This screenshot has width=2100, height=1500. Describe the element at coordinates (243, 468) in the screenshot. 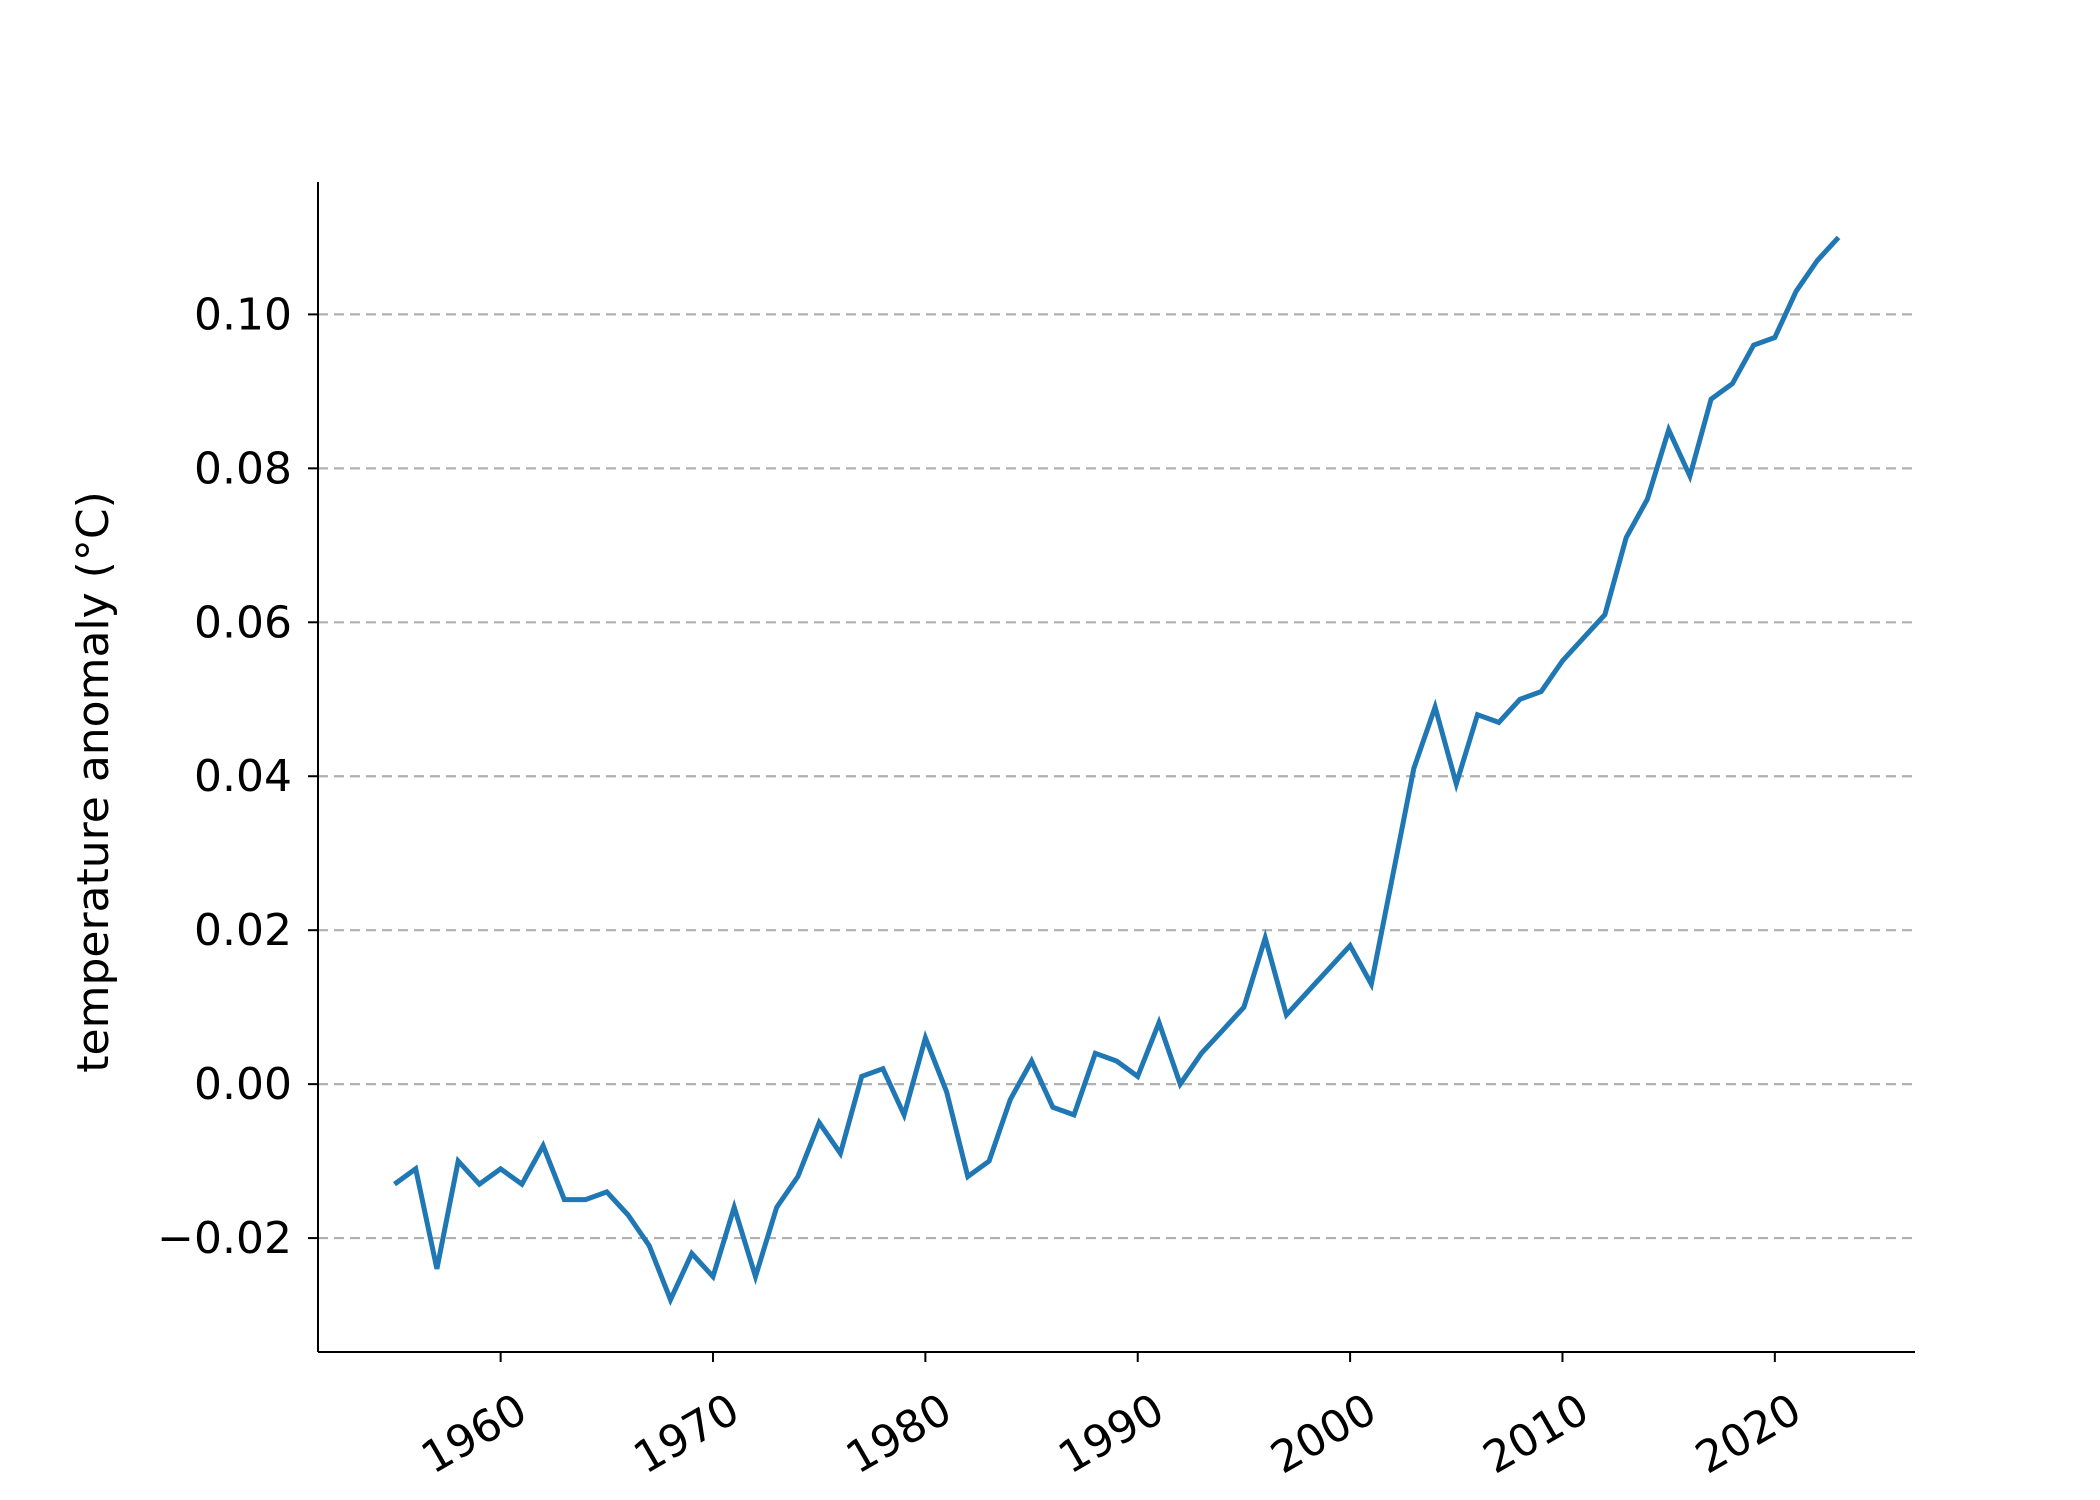

I see `y-tick-label: 0.08` at that location.